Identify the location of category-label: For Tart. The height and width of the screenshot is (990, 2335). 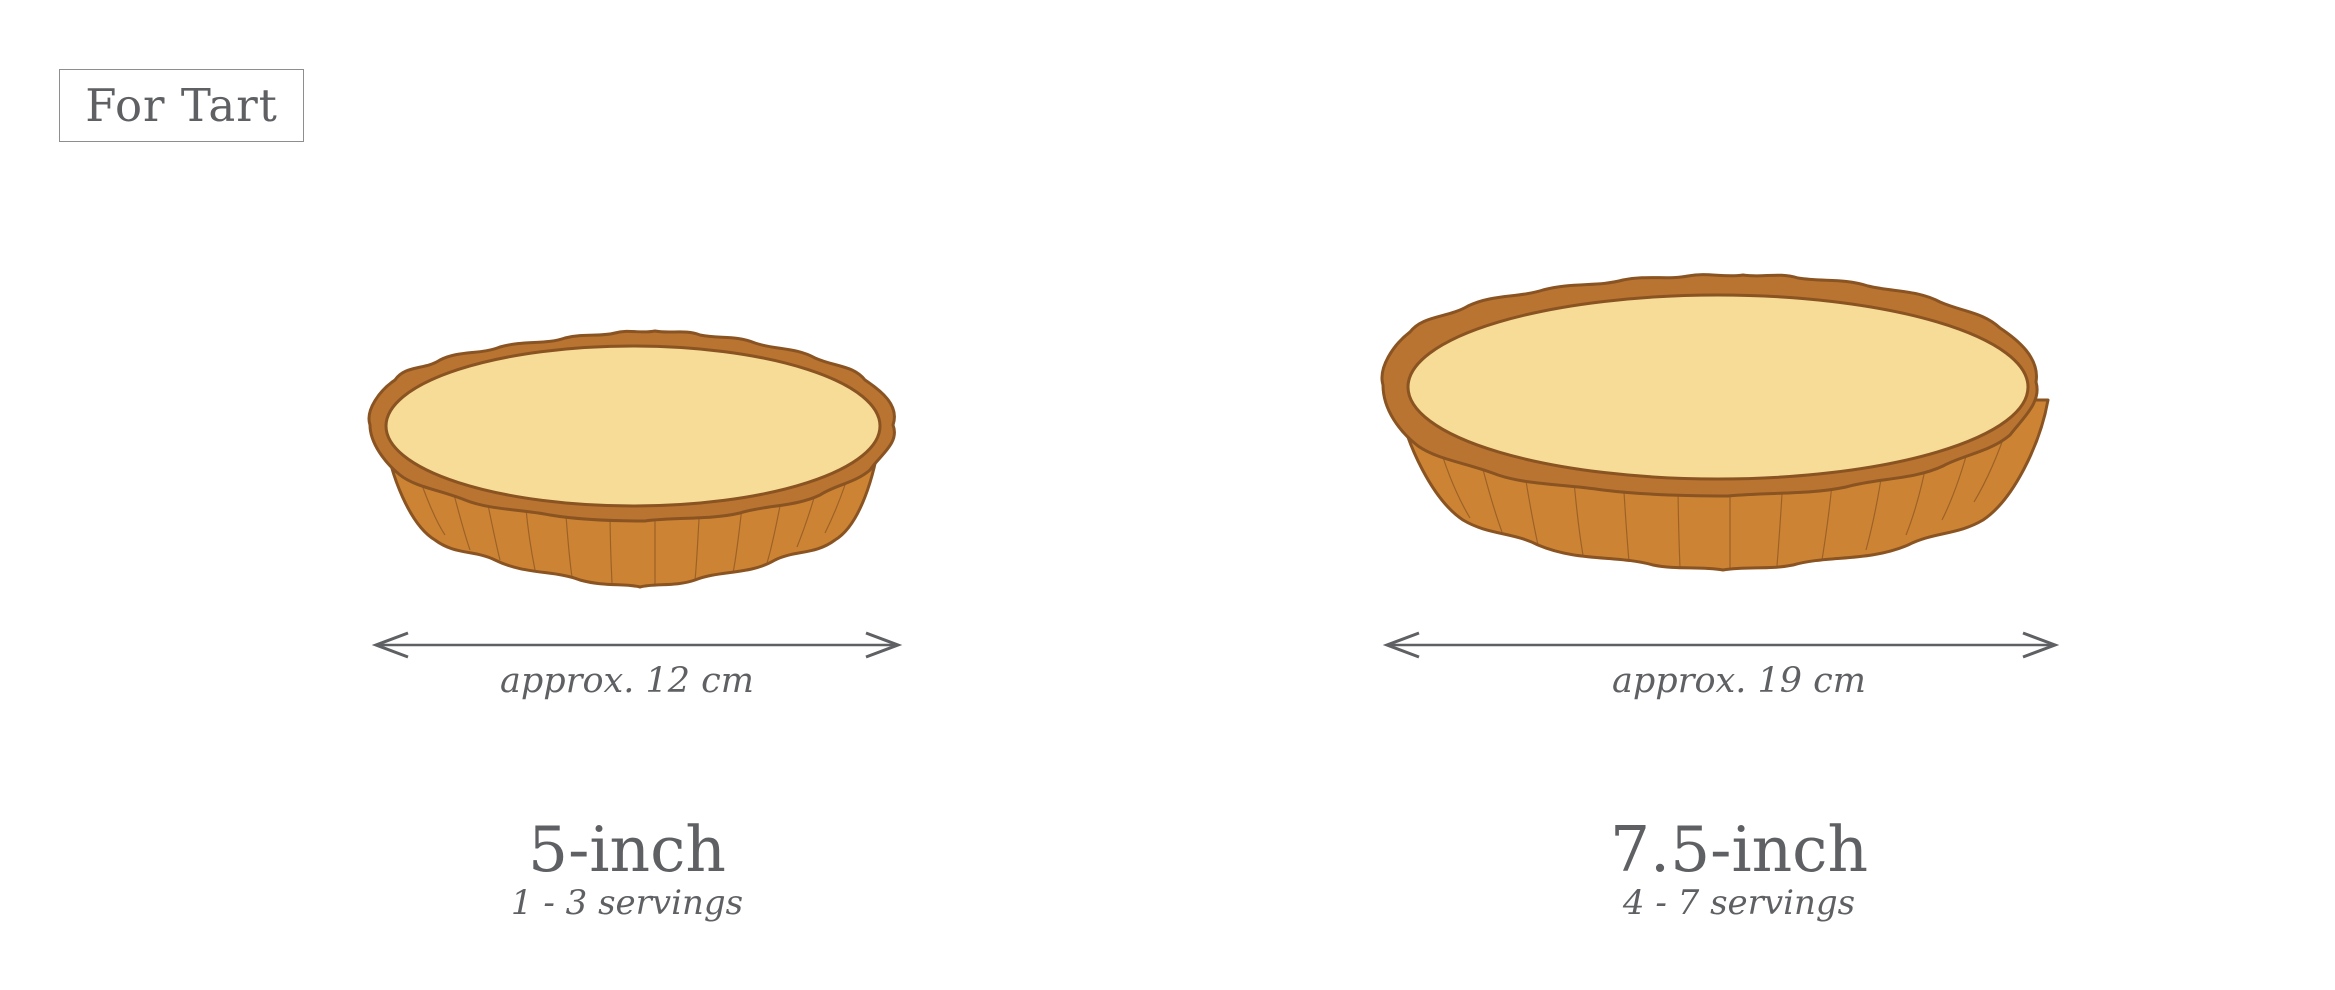
(181, 105).